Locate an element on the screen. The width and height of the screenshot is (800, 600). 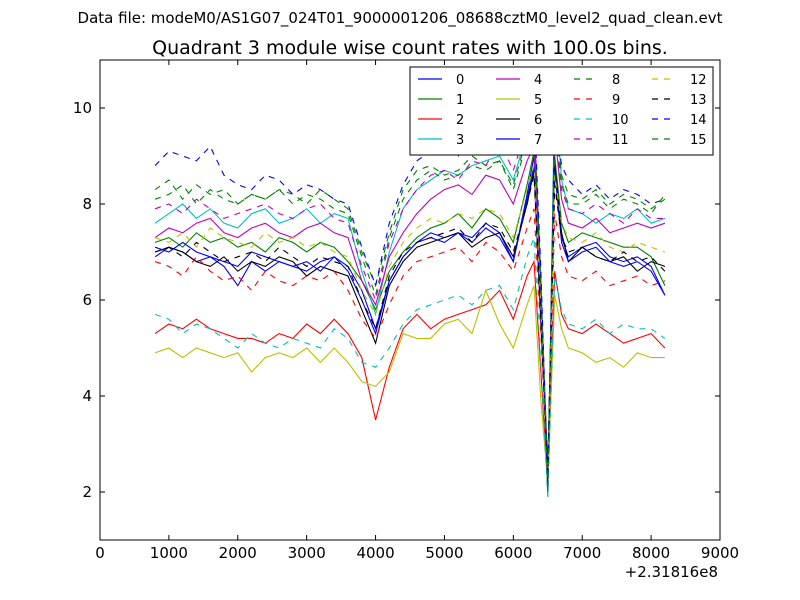
y-tick-label: 8 is located at coordinates (87, 204).